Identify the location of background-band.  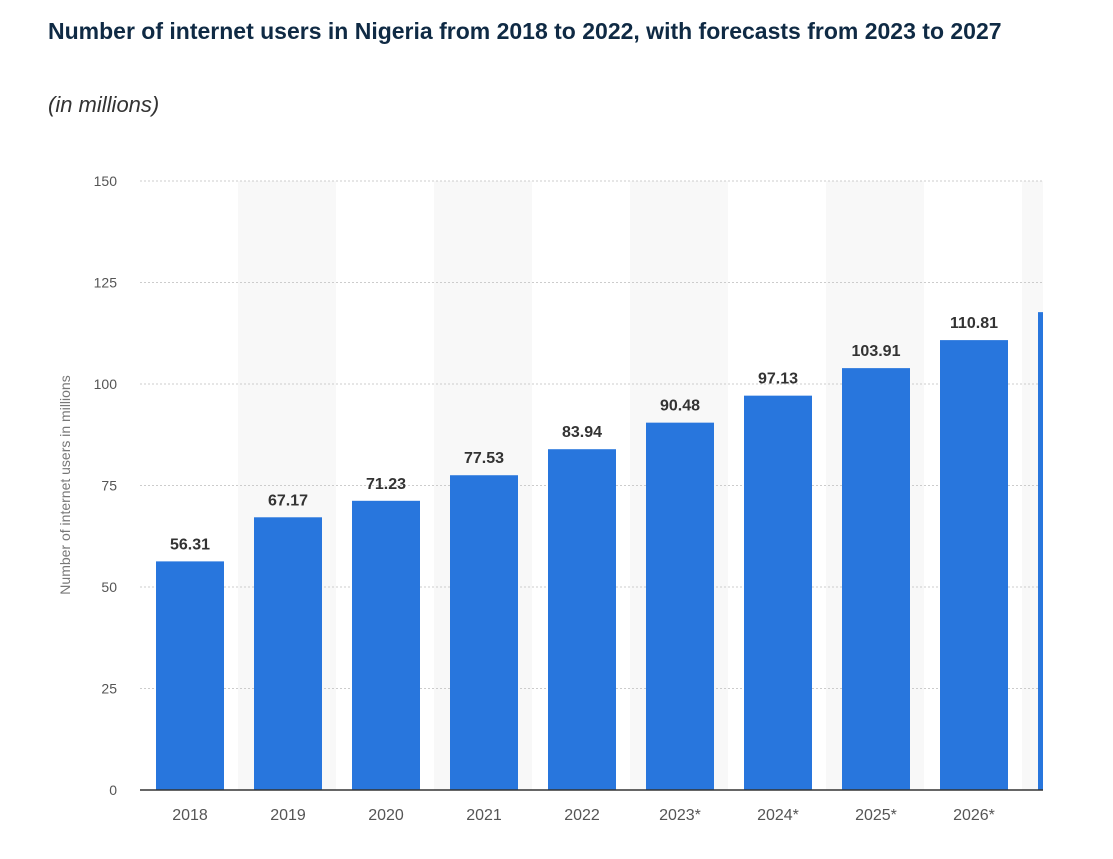
(1032, 485).